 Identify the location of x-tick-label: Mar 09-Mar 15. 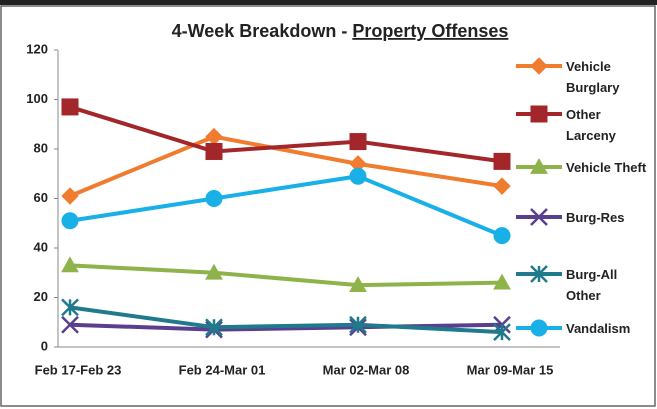
(510, 369).